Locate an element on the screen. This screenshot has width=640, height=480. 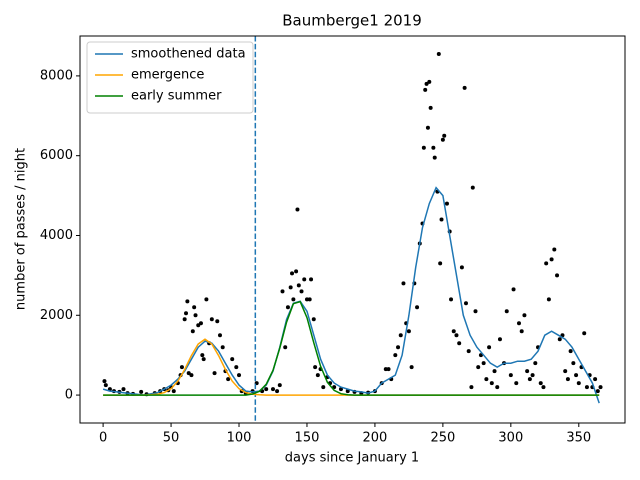
x-tick-label: 50 is located at coordinates (171, 438).